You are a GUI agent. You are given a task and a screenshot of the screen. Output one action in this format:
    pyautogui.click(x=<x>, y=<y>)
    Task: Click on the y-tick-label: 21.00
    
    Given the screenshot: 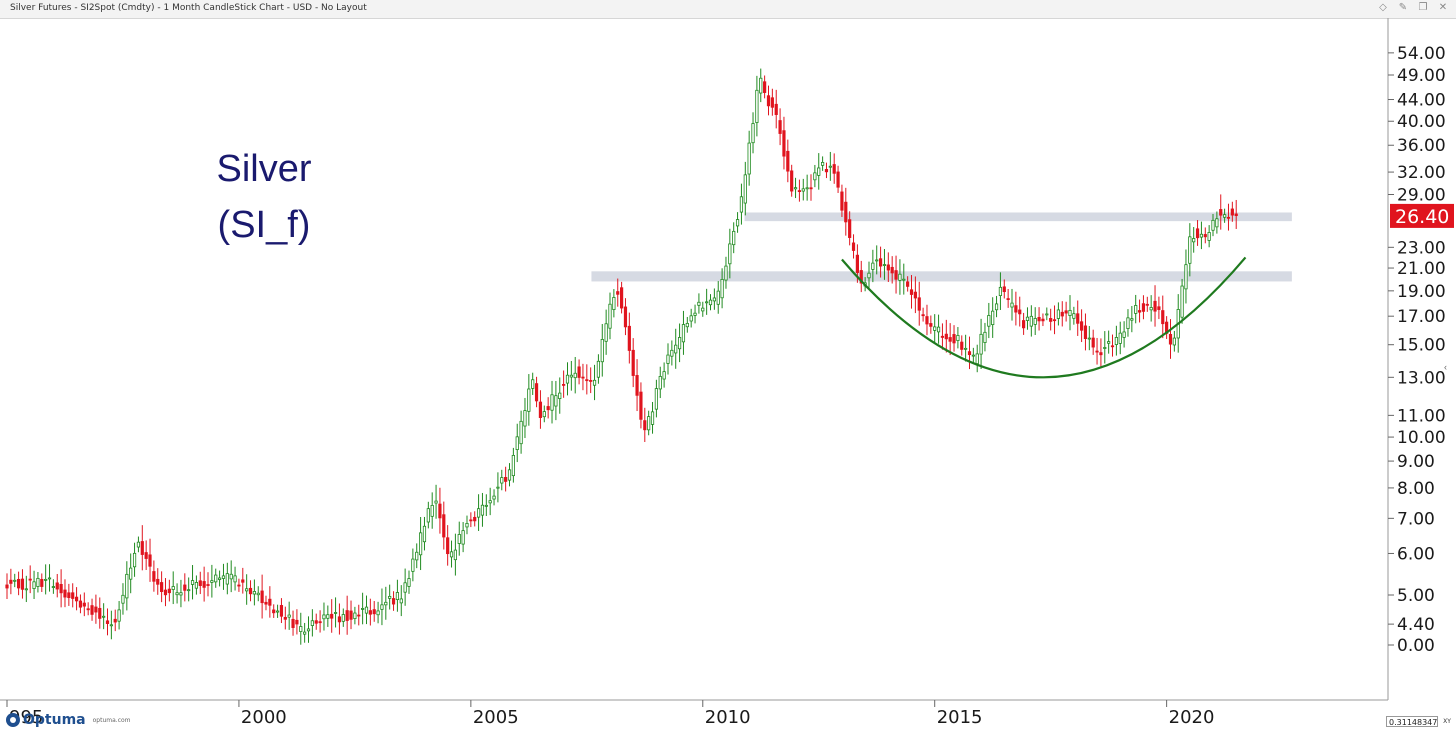 What is the action you would take?
    pyautogui.click(x=1421, y=269)
    